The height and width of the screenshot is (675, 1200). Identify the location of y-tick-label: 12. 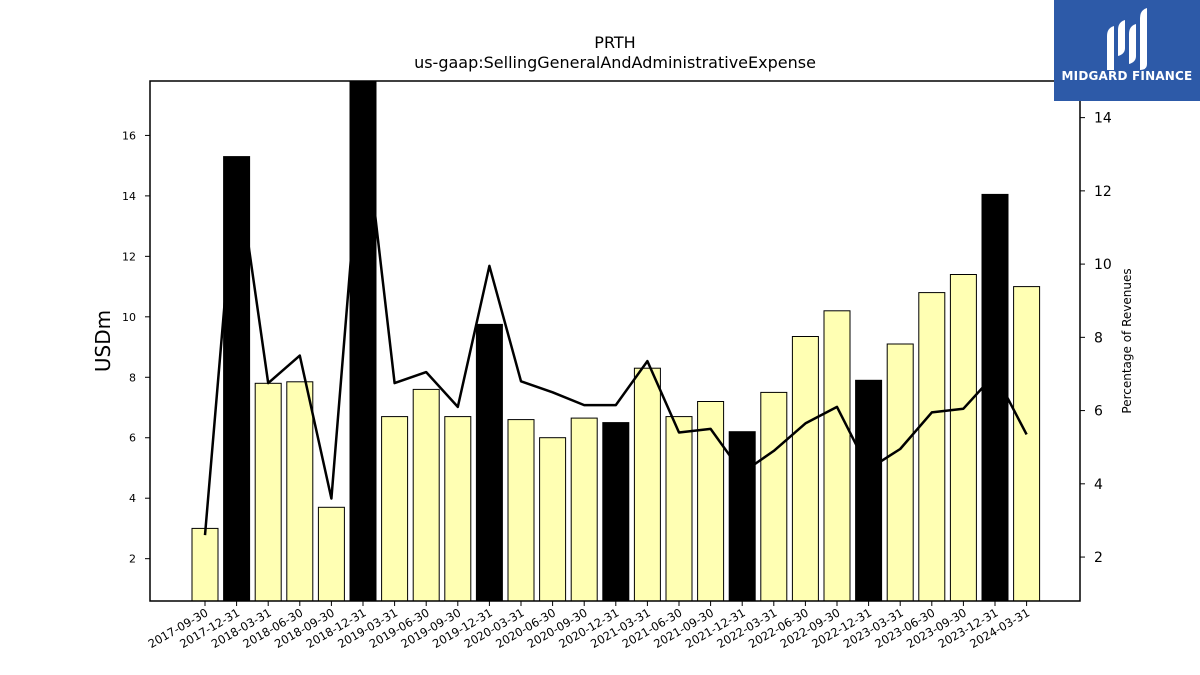
(129, 256).